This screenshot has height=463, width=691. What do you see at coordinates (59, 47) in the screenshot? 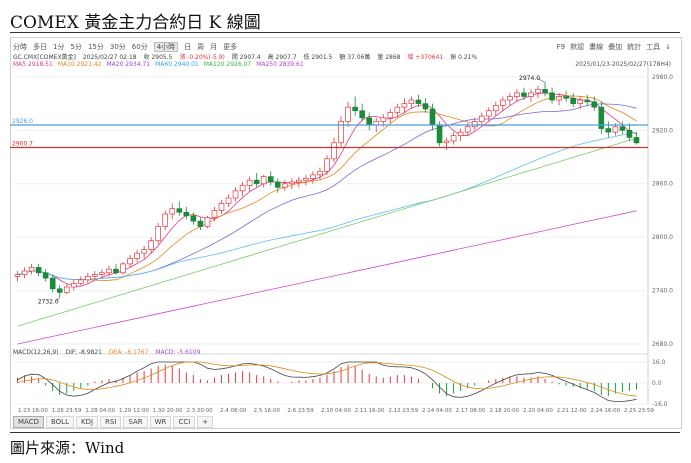
I see `period-button-2: 1分` at bounding box center [59, 47].